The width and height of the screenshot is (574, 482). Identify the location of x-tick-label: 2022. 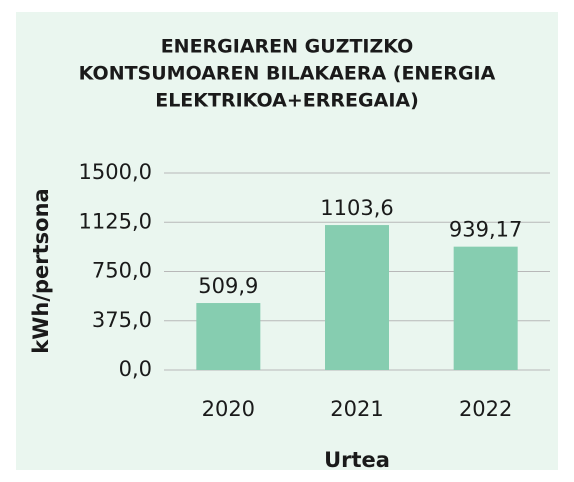
(485, 409).